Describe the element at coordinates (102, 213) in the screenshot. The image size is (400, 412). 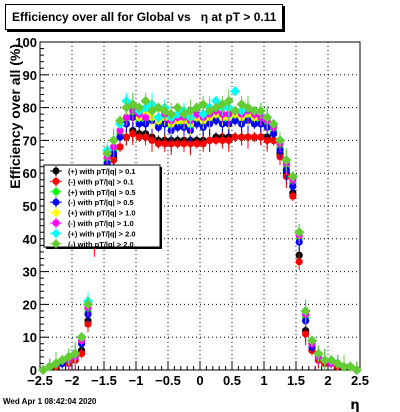
I see `legend-entry: (+) with pT/|q| > 1.0` at that location.